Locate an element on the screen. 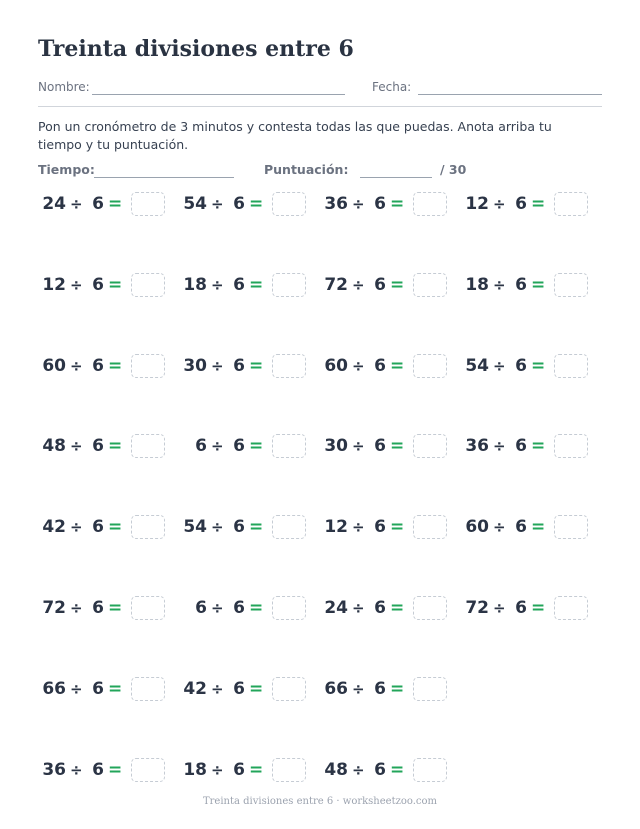 This screenshot has height=829, width=640. score-total: / 30 is located at coordinates (453, 169).